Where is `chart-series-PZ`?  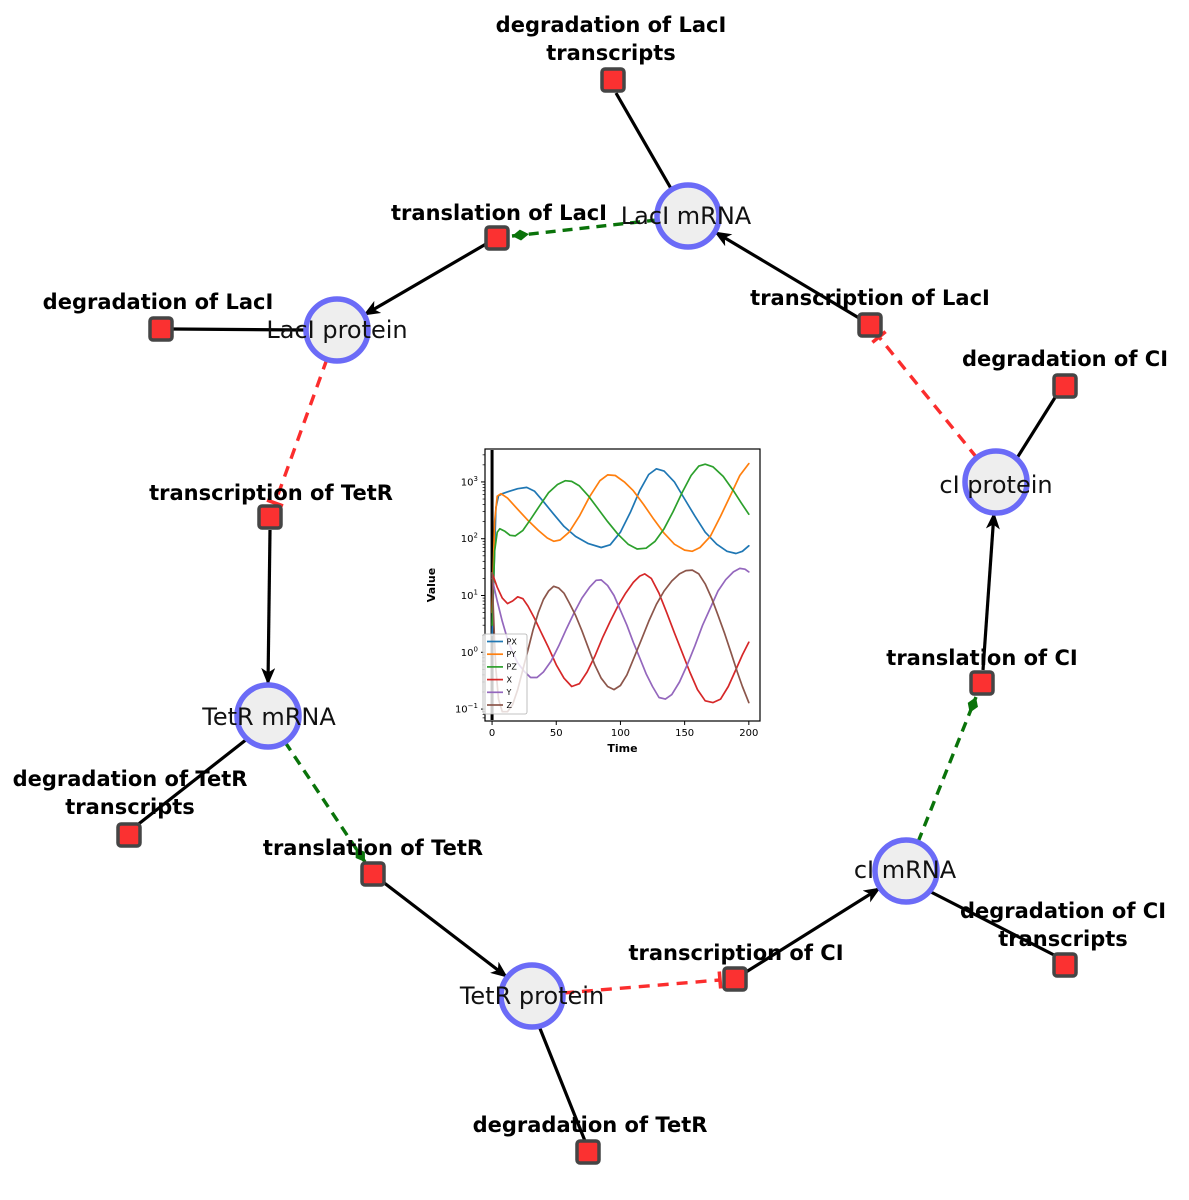
chart-series-PZ is located at coordinates (620, 545).